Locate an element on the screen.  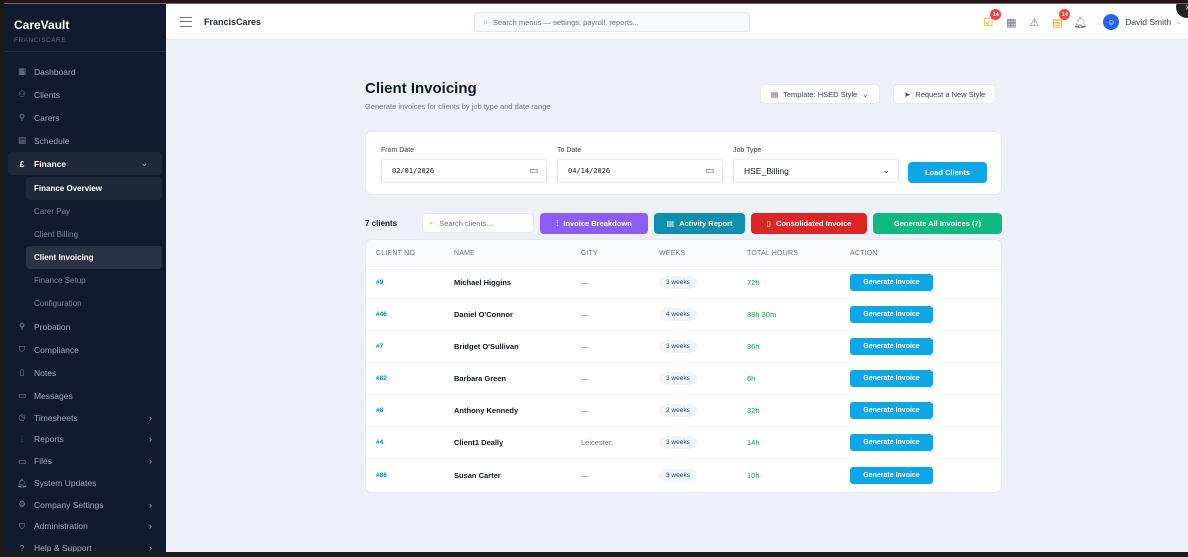
sidebar-item-label: Clients is located at coordinates (47, 94).